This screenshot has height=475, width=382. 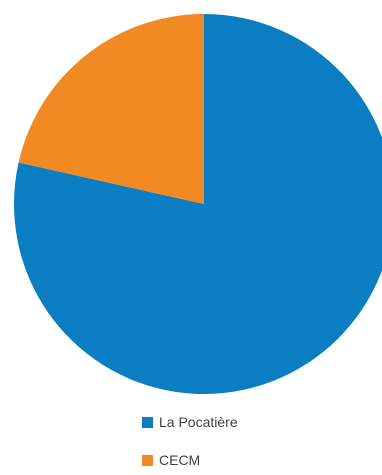 What do you see at coordinates (147, 422) in the screenshot?
I see `legend-swatch-la-pocatiere` at bounding box center [147, 422].